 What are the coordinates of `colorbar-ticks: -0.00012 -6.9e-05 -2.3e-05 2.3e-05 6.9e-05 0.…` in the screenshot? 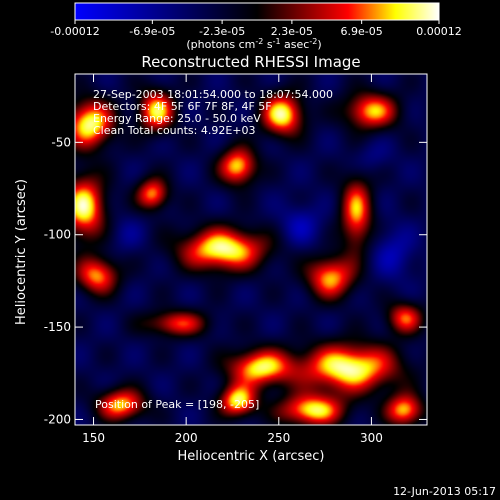 It's located at (256, 29).